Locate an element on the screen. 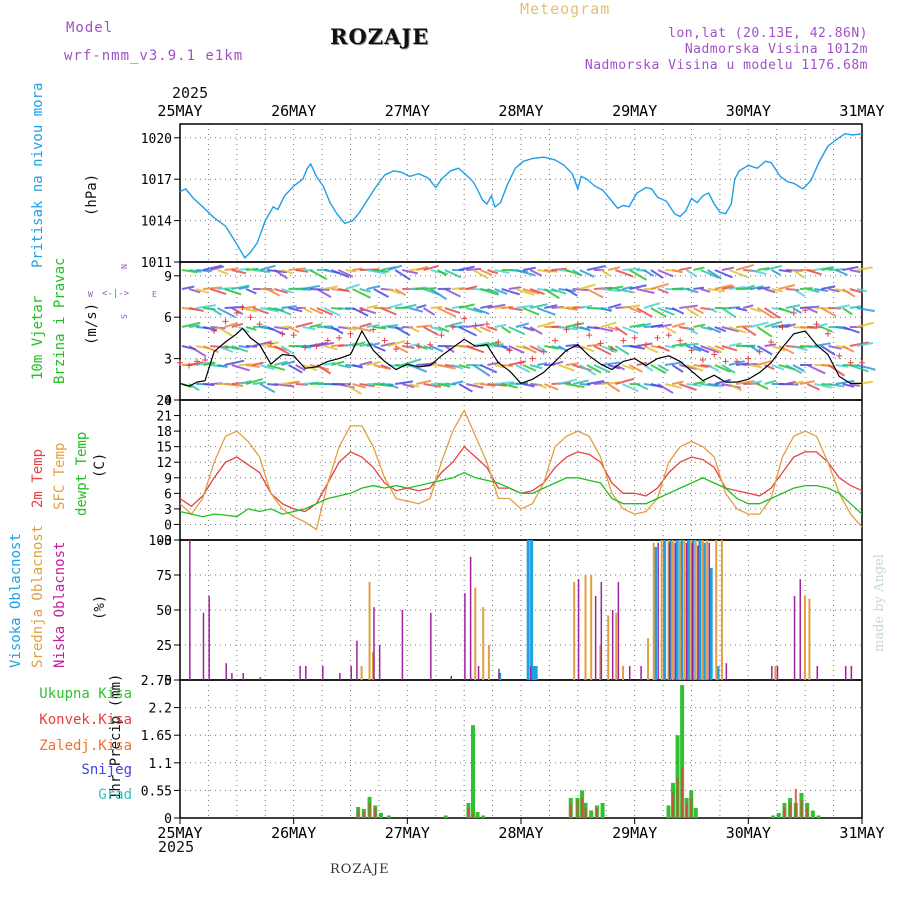  y-tick-label: 1017 is located at coordinates (156, 180).